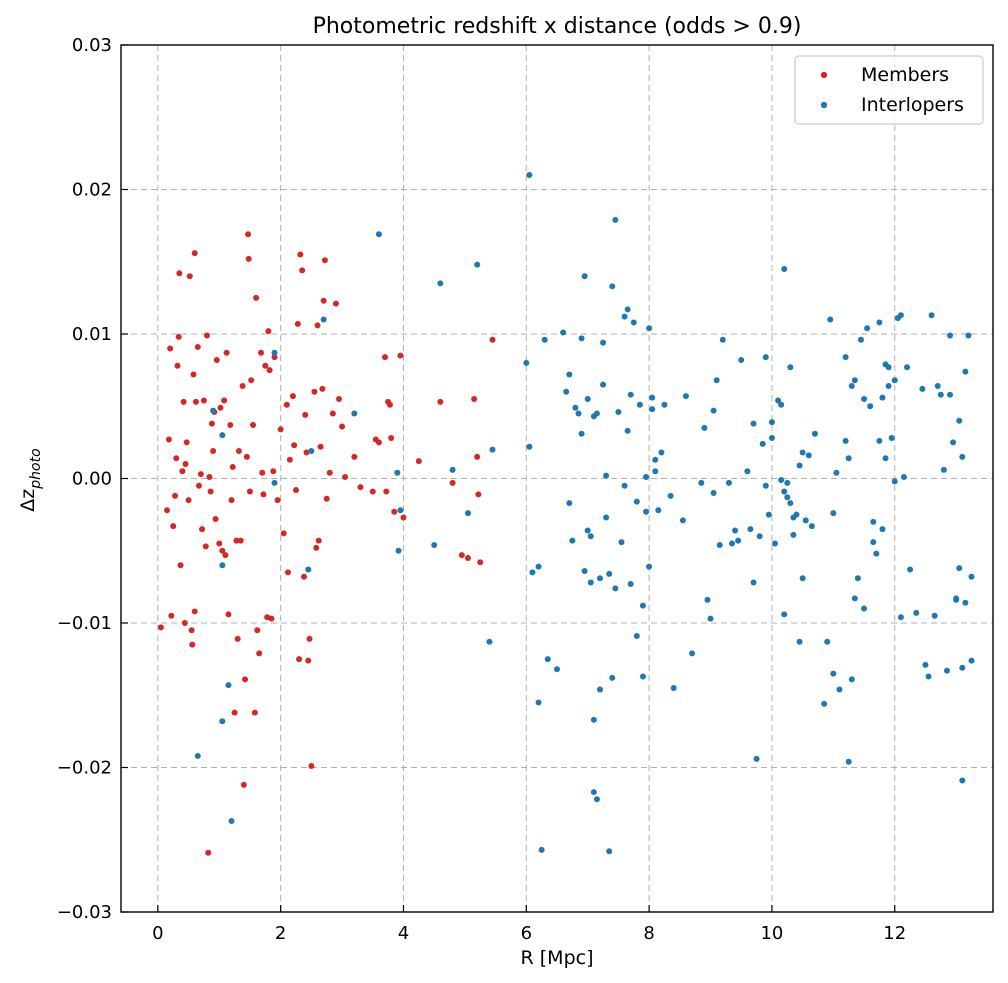  Describe the element at coordinates (84, 912) in the screenshot. I see `y-tick-label: −0.03` at that location.